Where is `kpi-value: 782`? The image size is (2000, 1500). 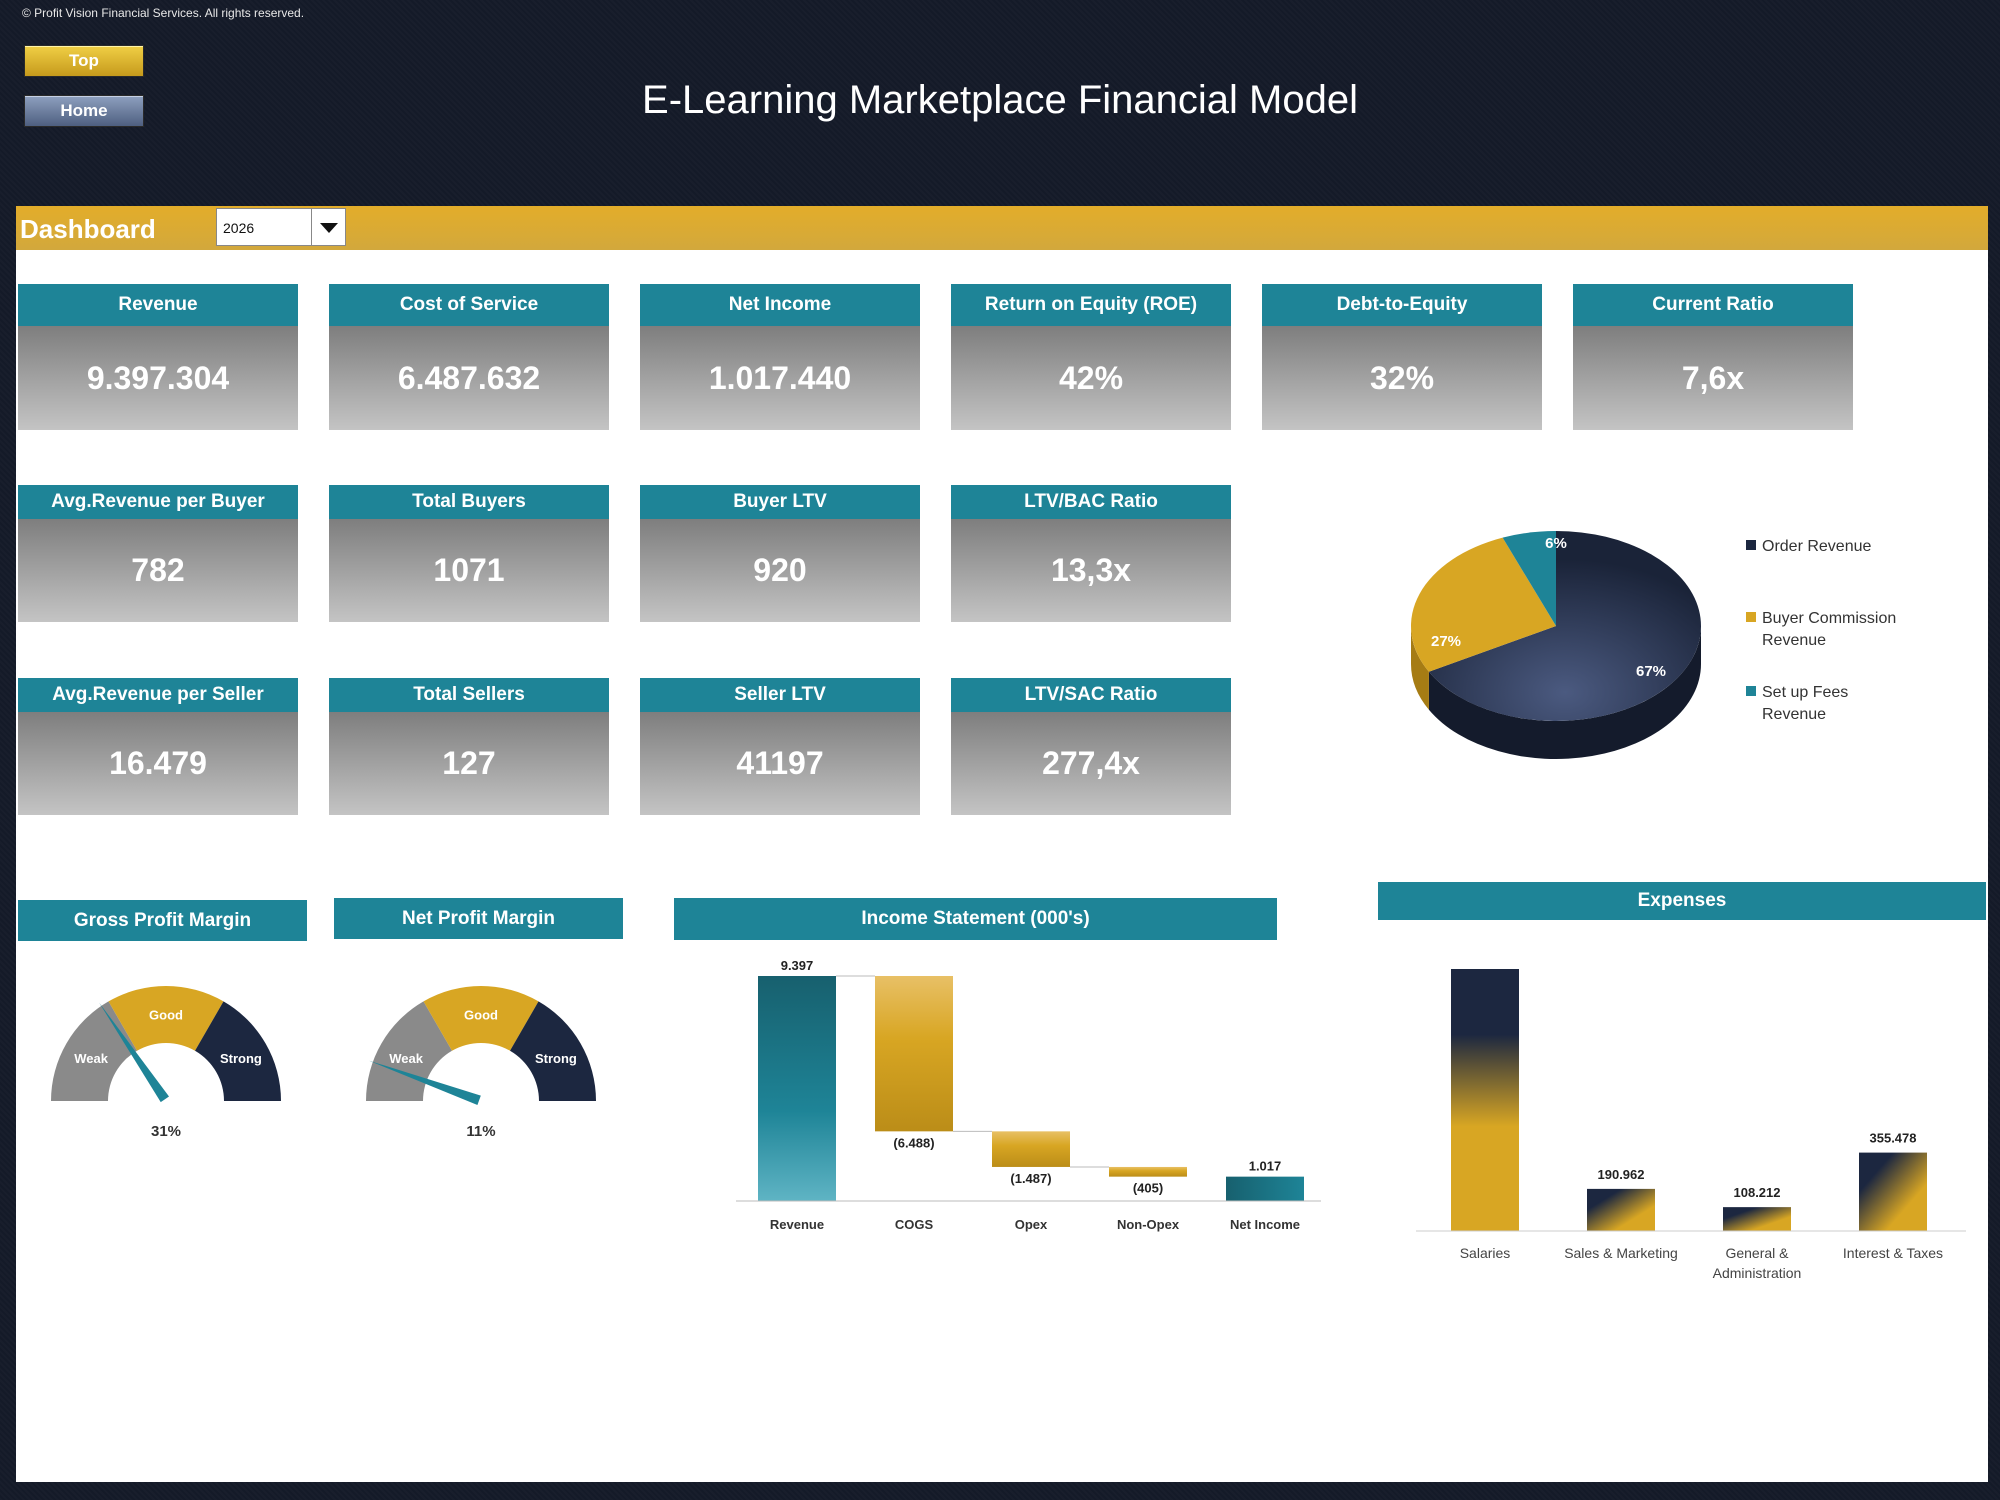
kpi-value: 782 is located at coordinates (158, 570).